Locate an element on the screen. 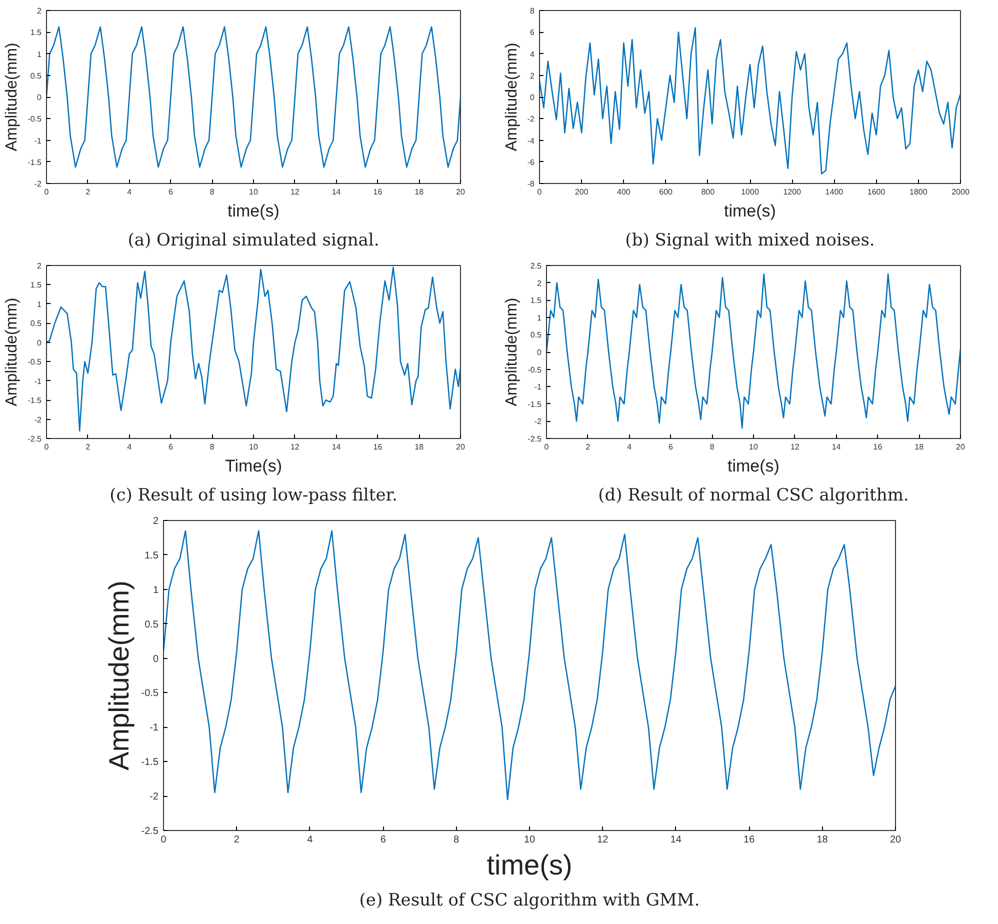 Image resolution: width=998 pixels, height=924 pixels. x-tick-label: 1600 is located at coordinates (876, 192).